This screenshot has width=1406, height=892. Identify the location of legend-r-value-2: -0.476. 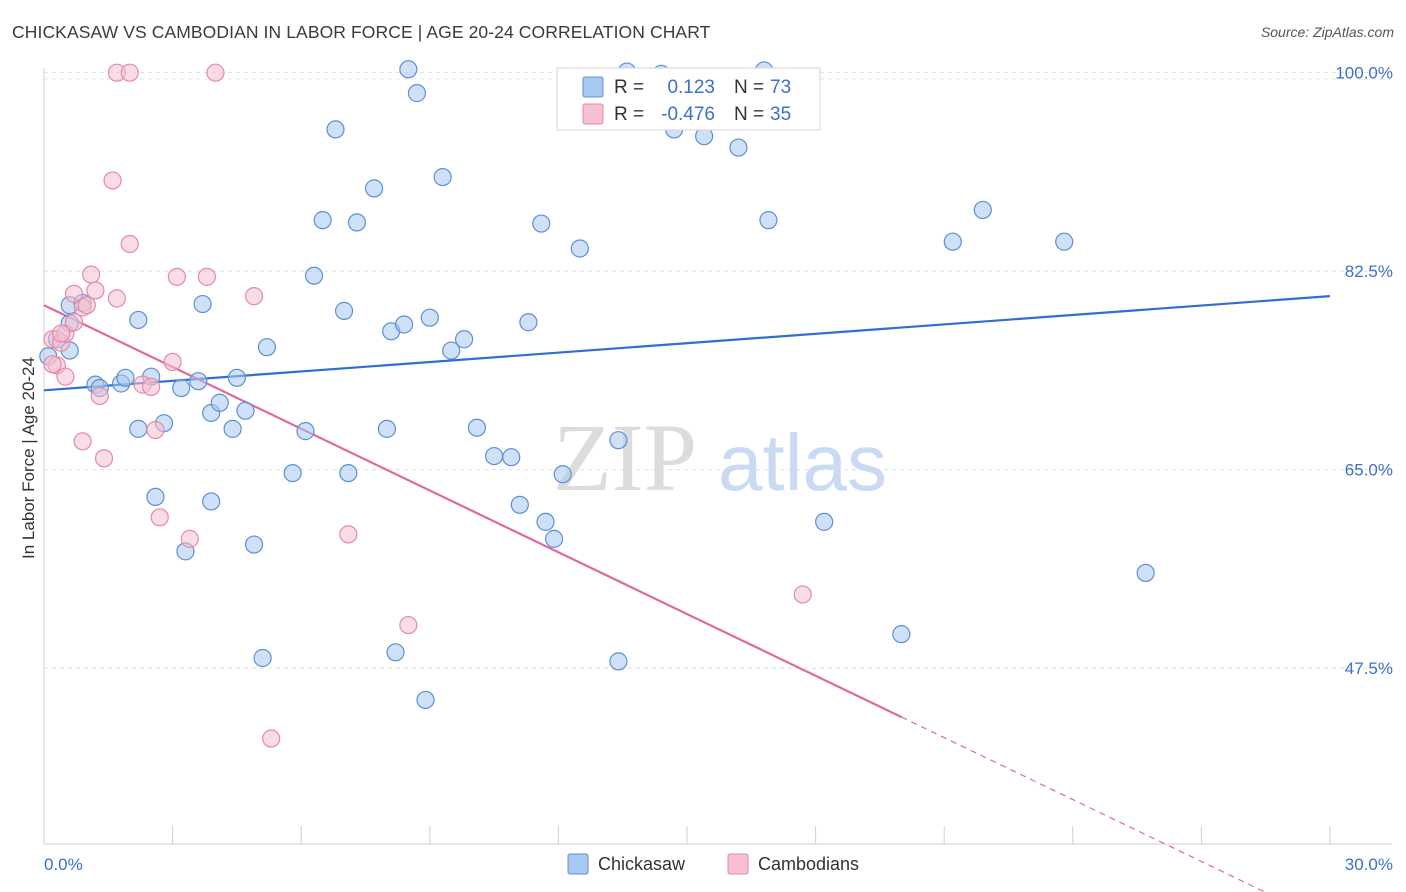
(688, 114).